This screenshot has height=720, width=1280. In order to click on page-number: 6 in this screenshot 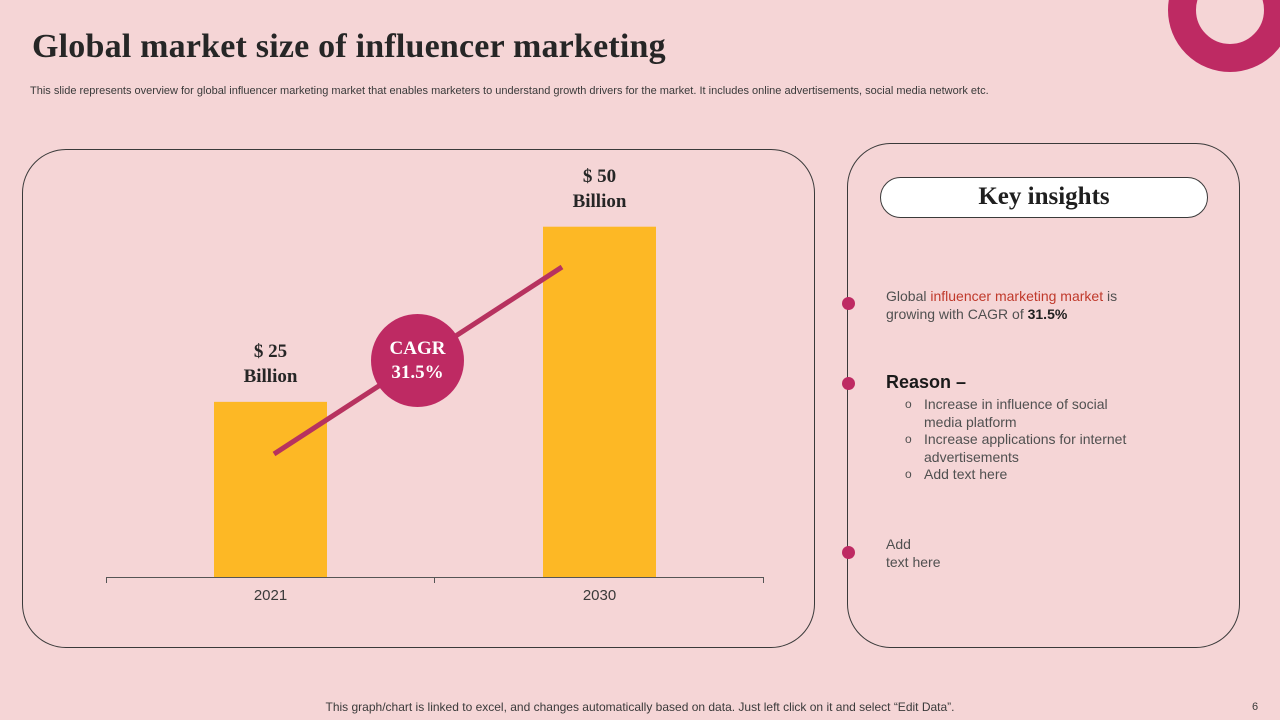, I will do `click(1255, 707)`.